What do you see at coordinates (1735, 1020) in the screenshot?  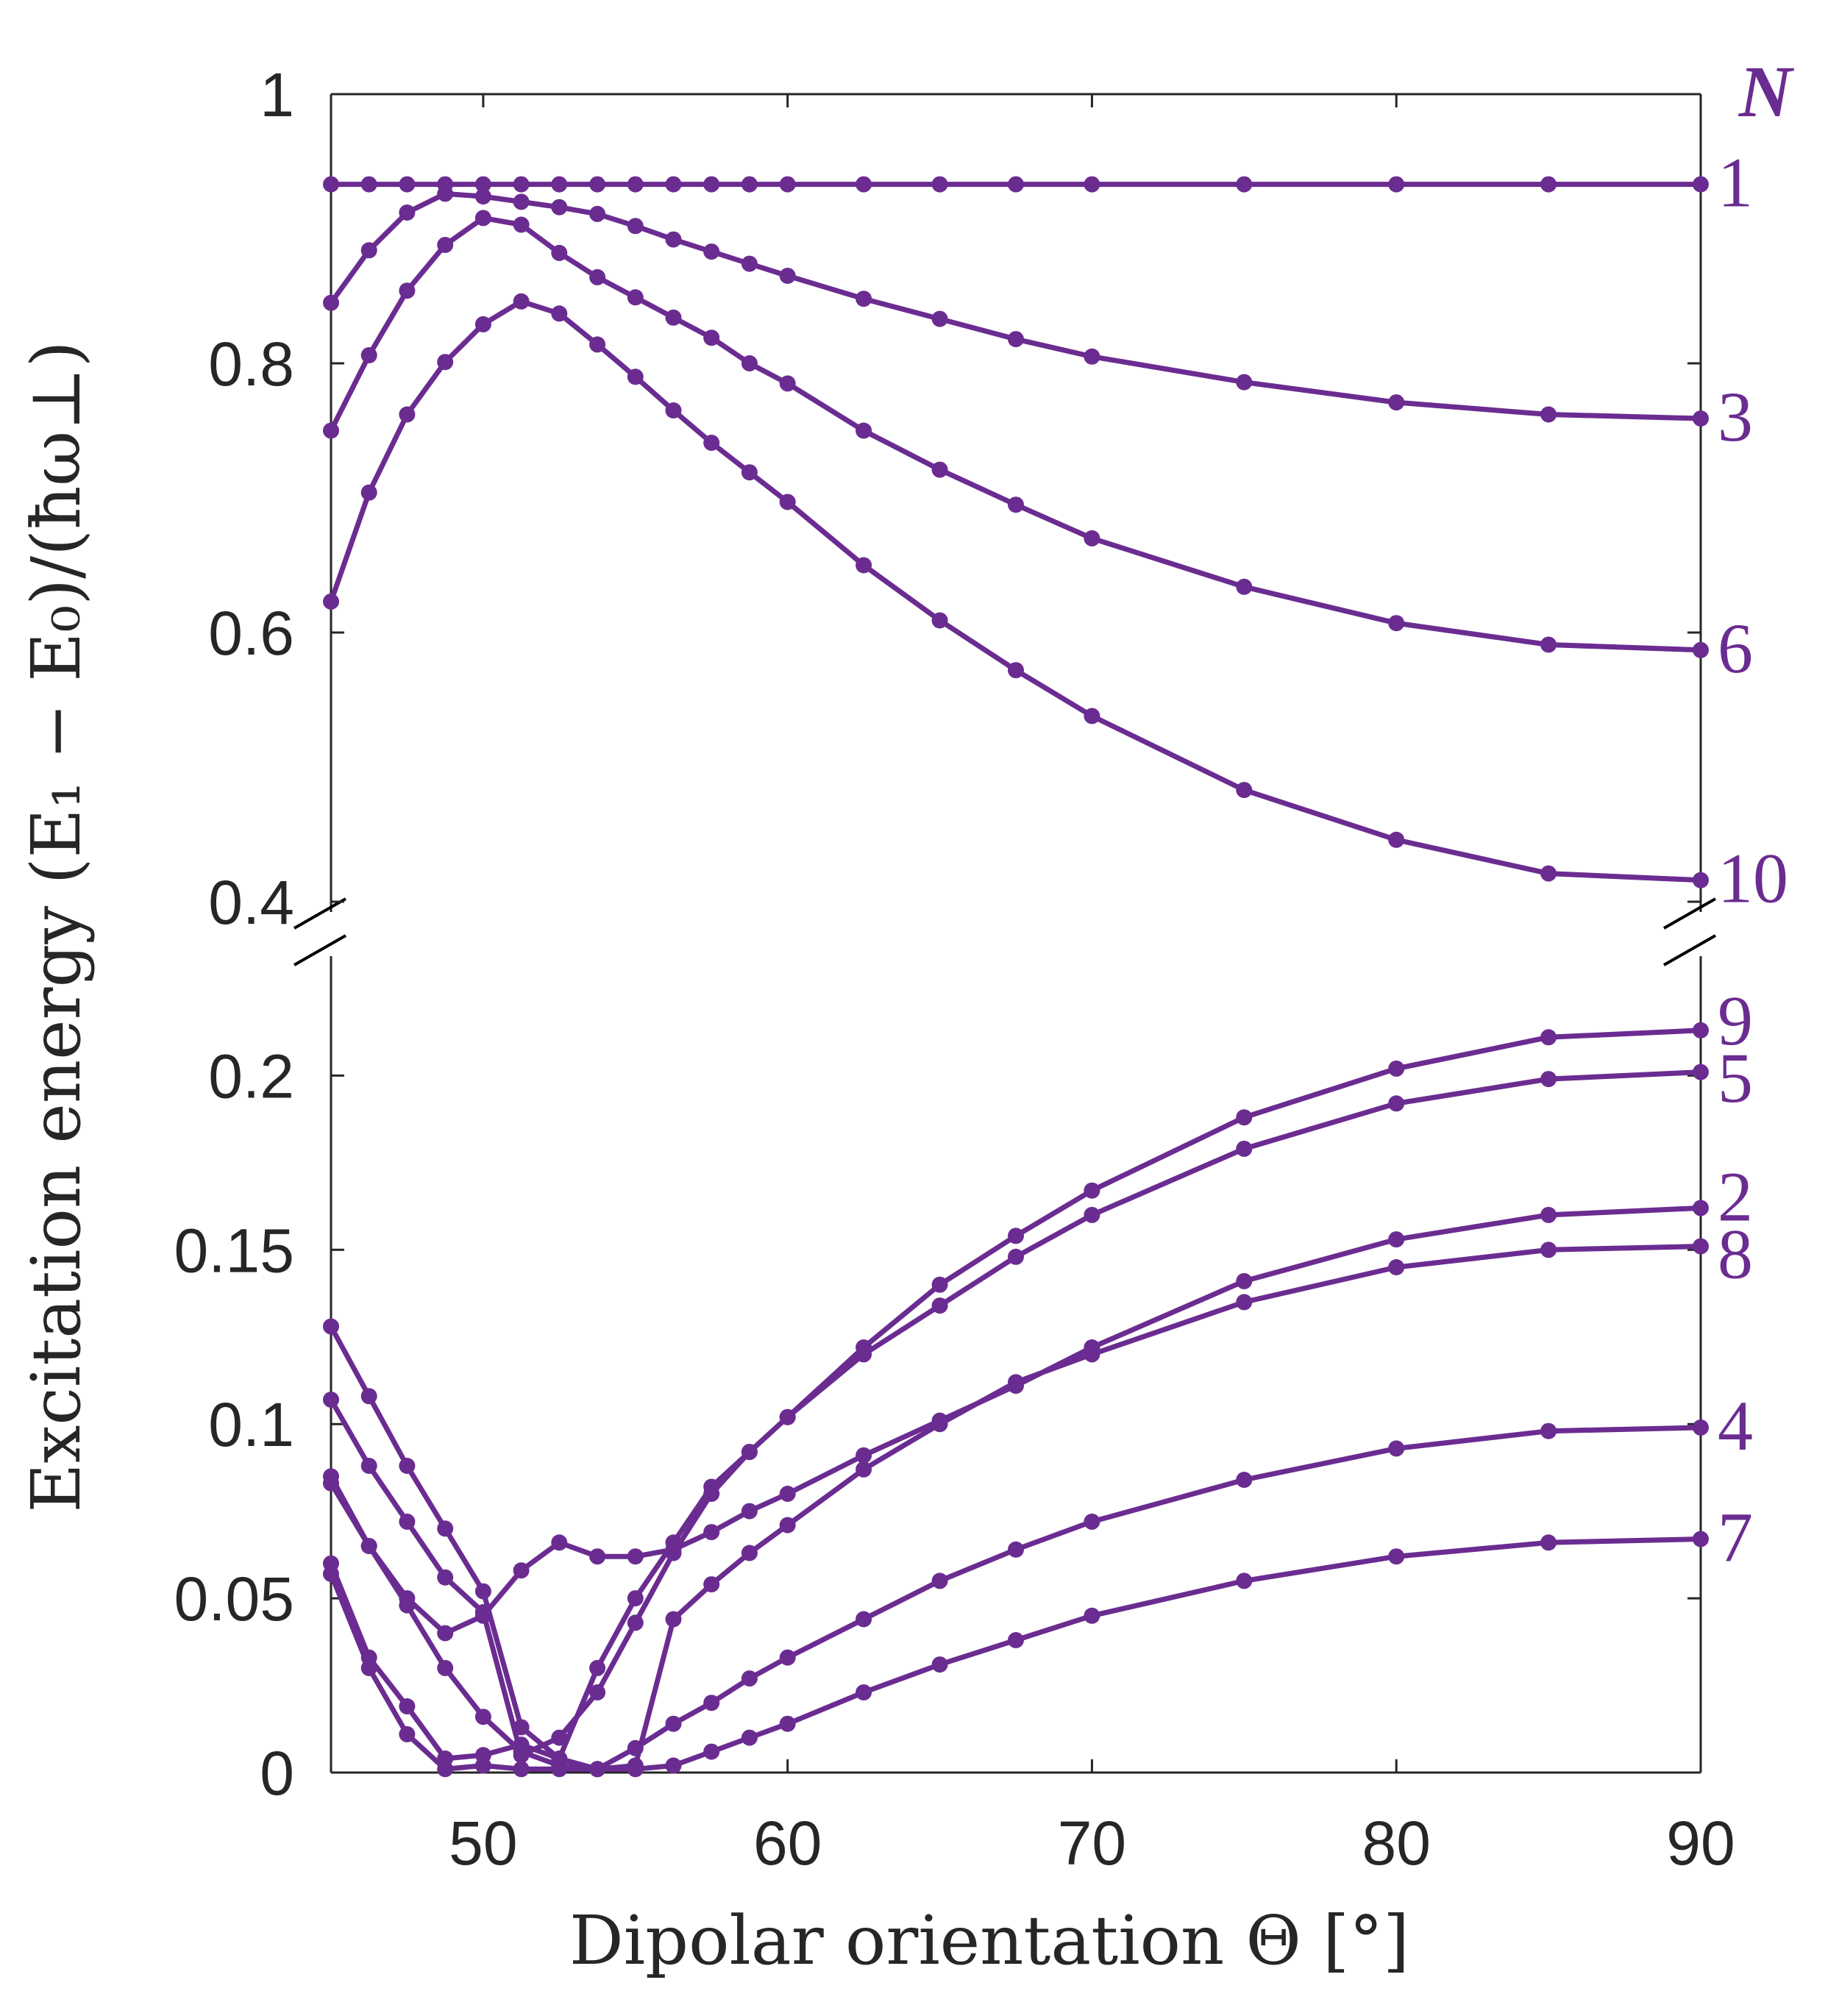 I see `n-label-9: 9` at bounding box center [1735, 1020].